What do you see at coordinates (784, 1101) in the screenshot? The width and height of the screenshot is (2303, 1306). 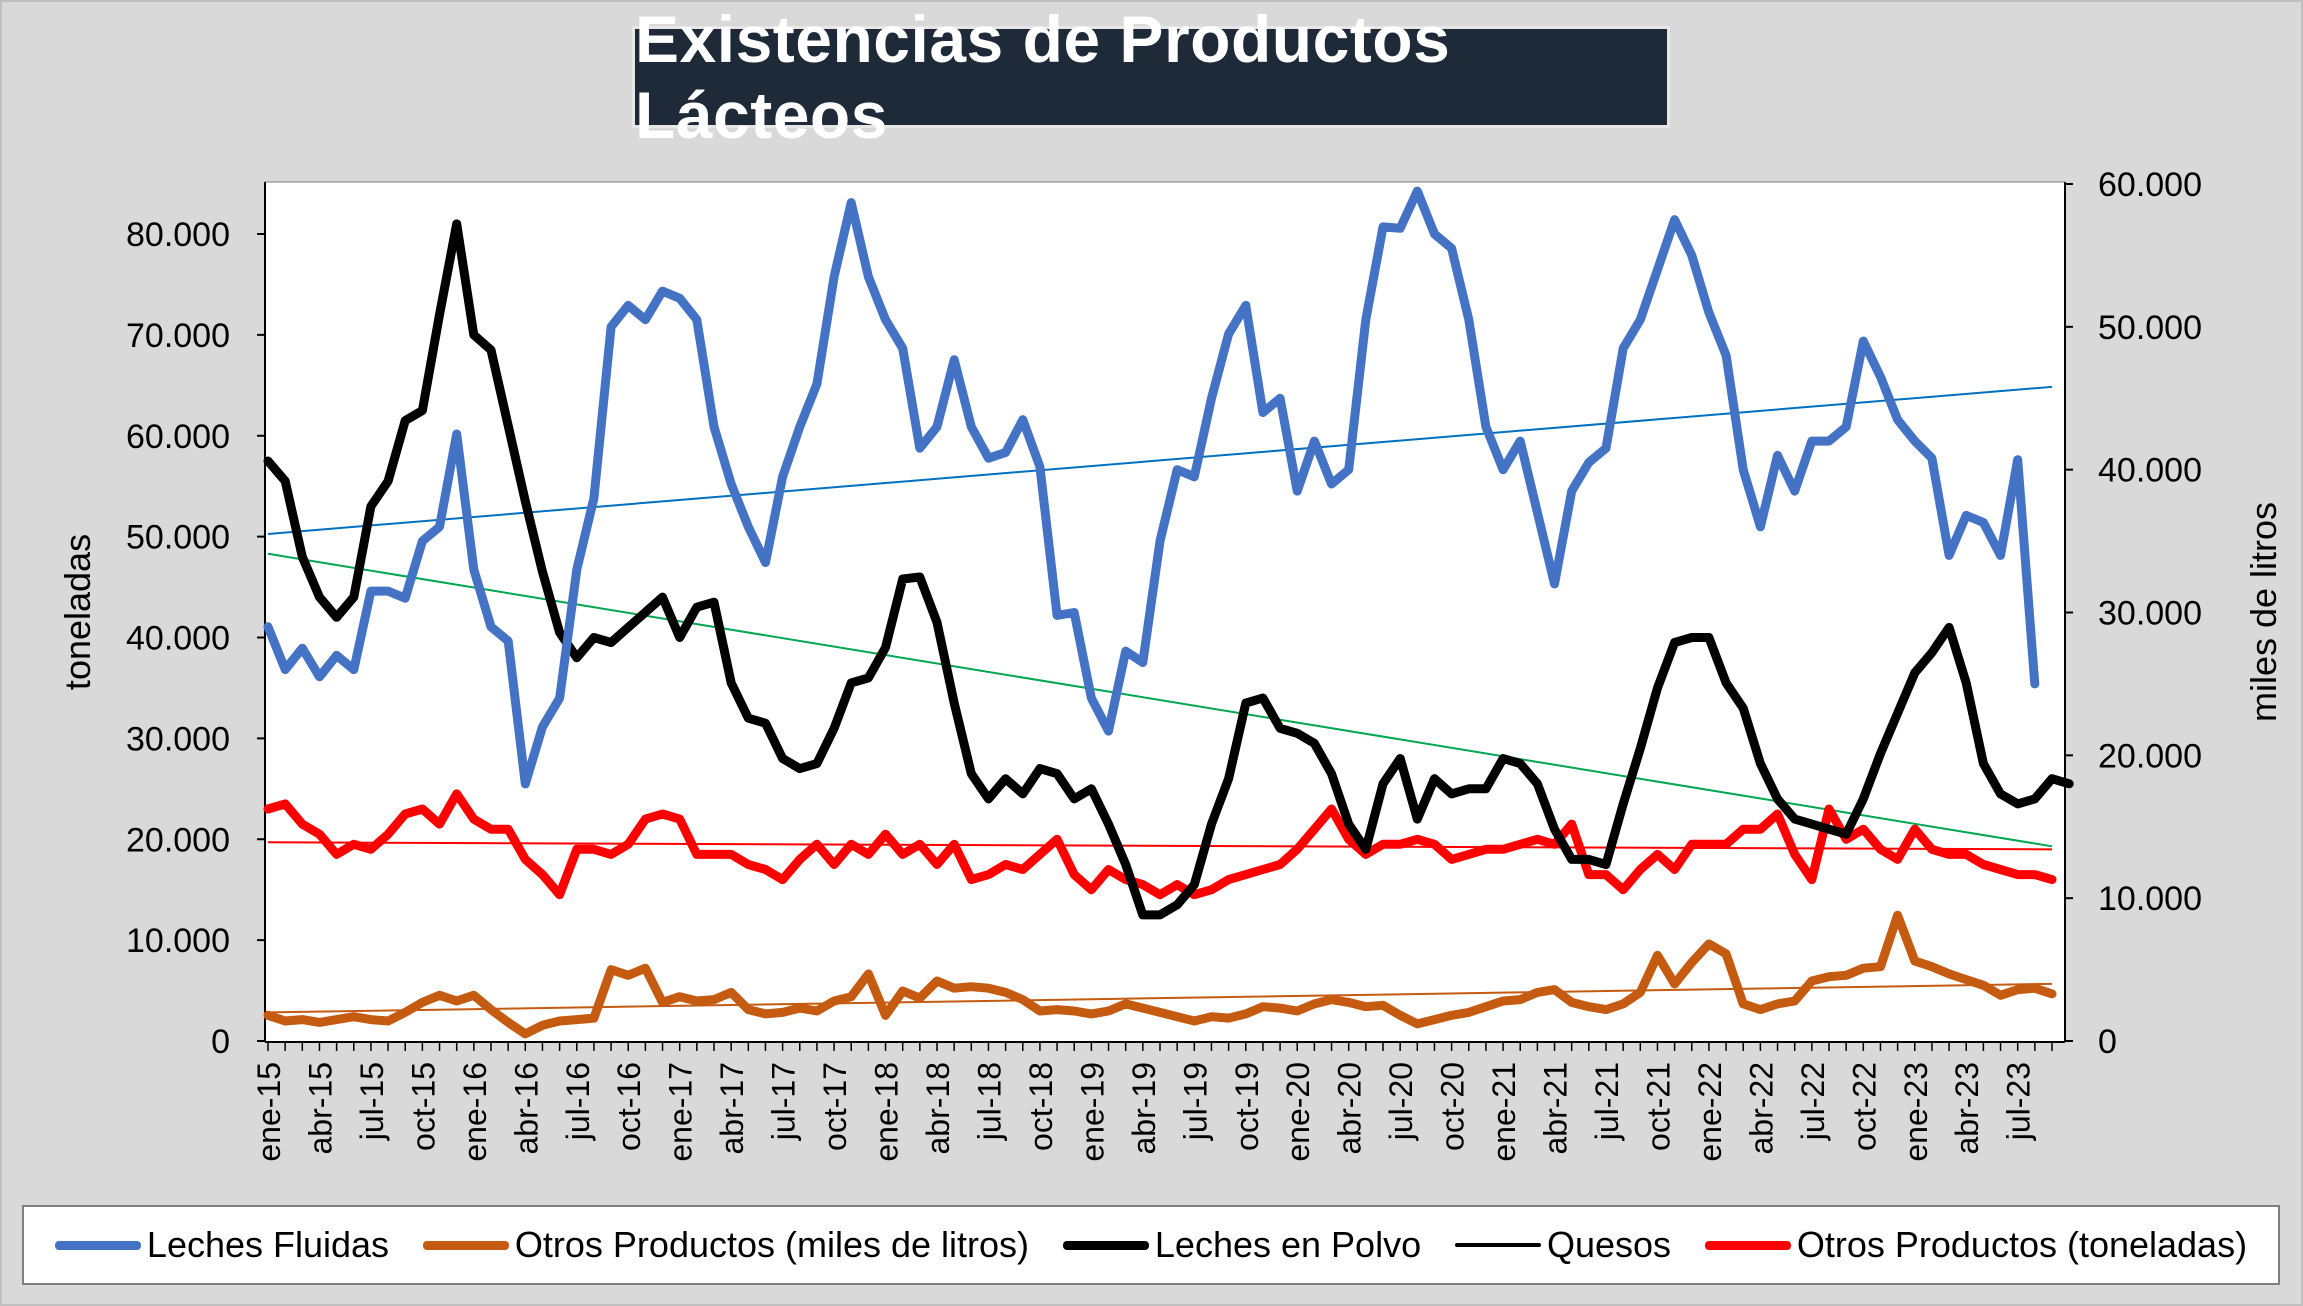 I see `x-tick-label: jul-17` at bounding box center [784, 1101].